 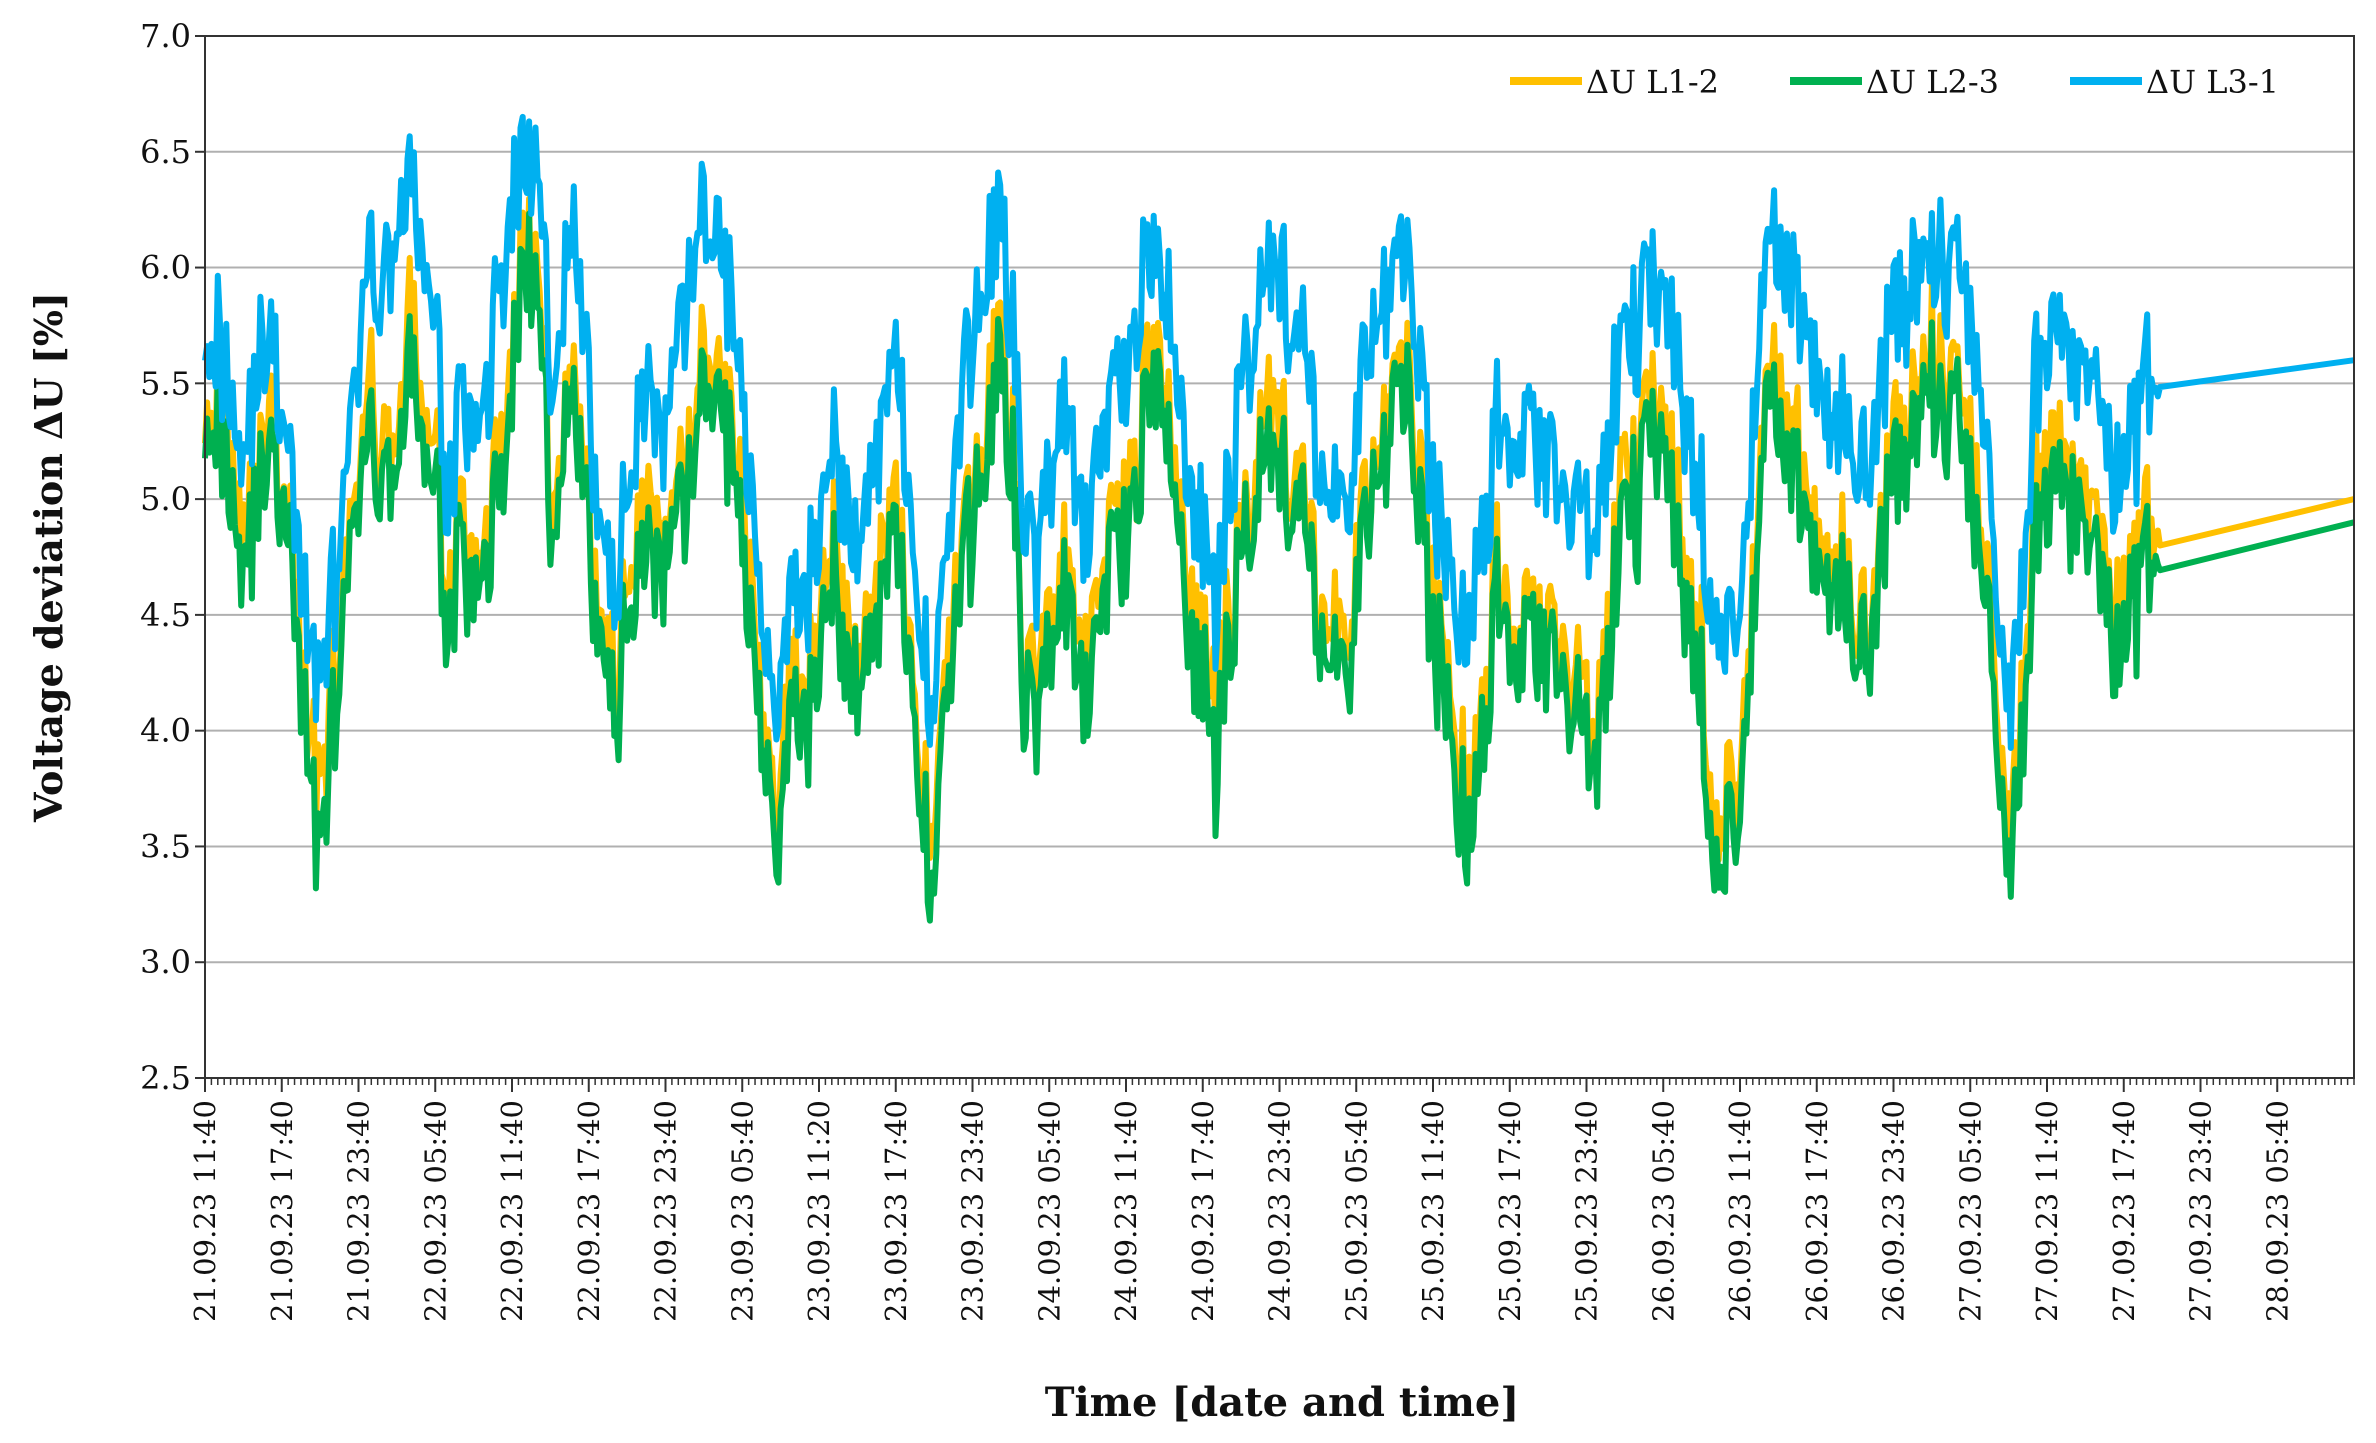 I want to click on x-tick-label: 21.09.23 23:40, so click(x=359, y=1211).